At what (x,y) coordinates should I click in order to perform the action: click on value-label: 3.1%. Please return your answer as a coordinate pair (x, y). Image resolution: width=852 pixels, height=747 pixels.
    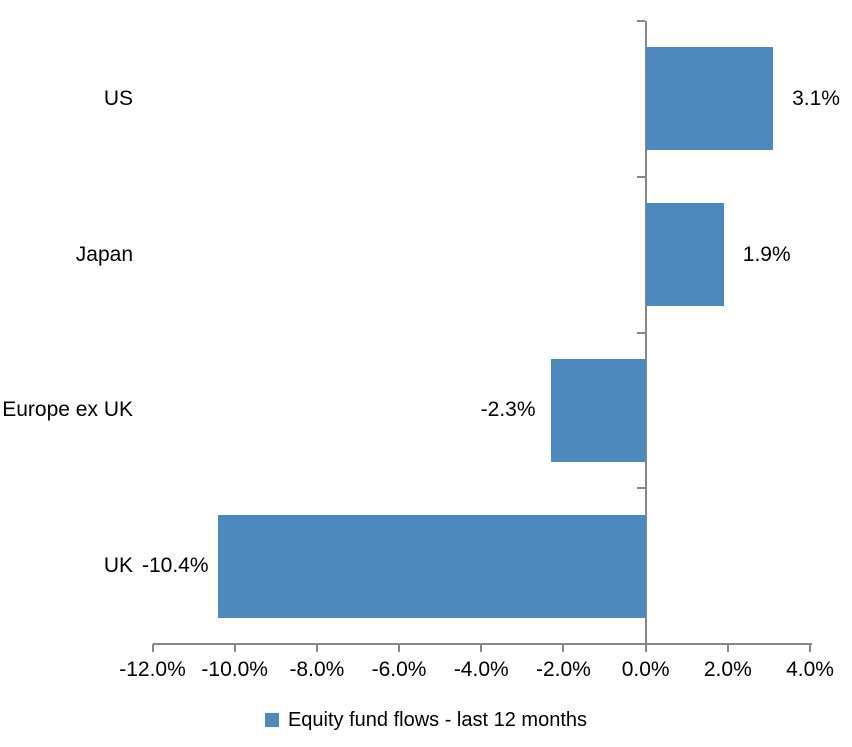
    Looking at the image, I should click on (816, 98).